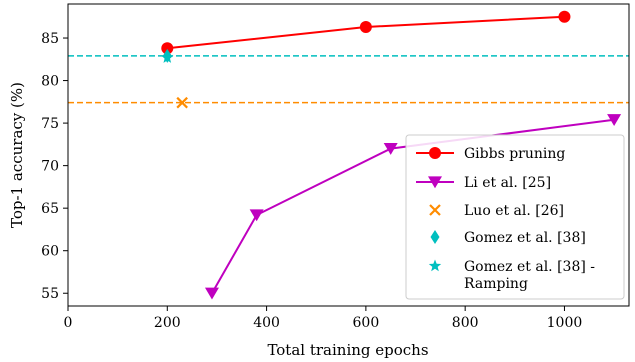 The height and width of the screenshot is (362, 635). Describe the element at coordinates (514, 154) in the screenshot. I see `legend-label: Gibbs pruning` at that location.